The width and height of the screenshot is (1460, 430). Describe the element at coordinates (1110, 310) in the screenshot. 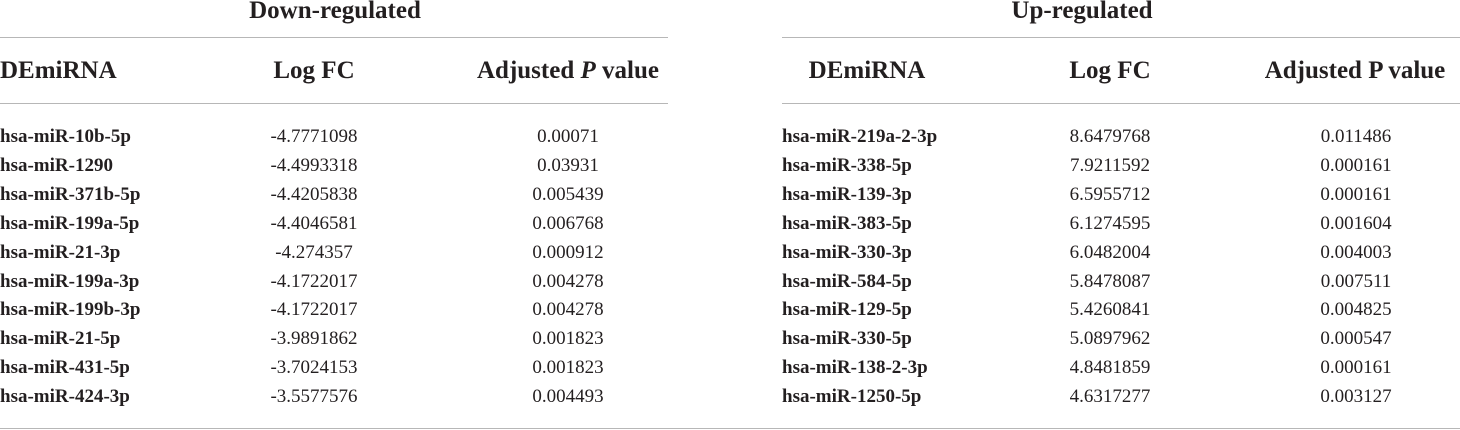

I see `logfc-cell: 5.4260841` at that location.